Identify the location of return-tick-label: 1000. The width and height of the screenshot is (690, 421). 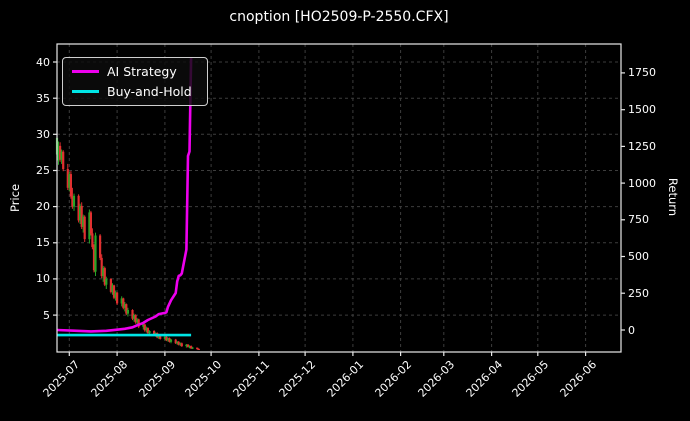
(642, 183).